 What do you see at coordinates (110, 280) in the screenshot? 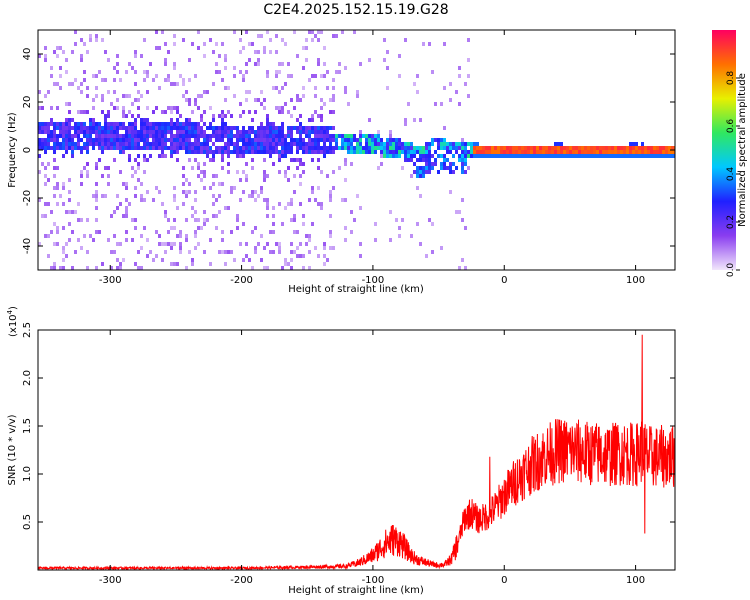
I see `x-tick-label: -300` at bounding box center [110, 280].